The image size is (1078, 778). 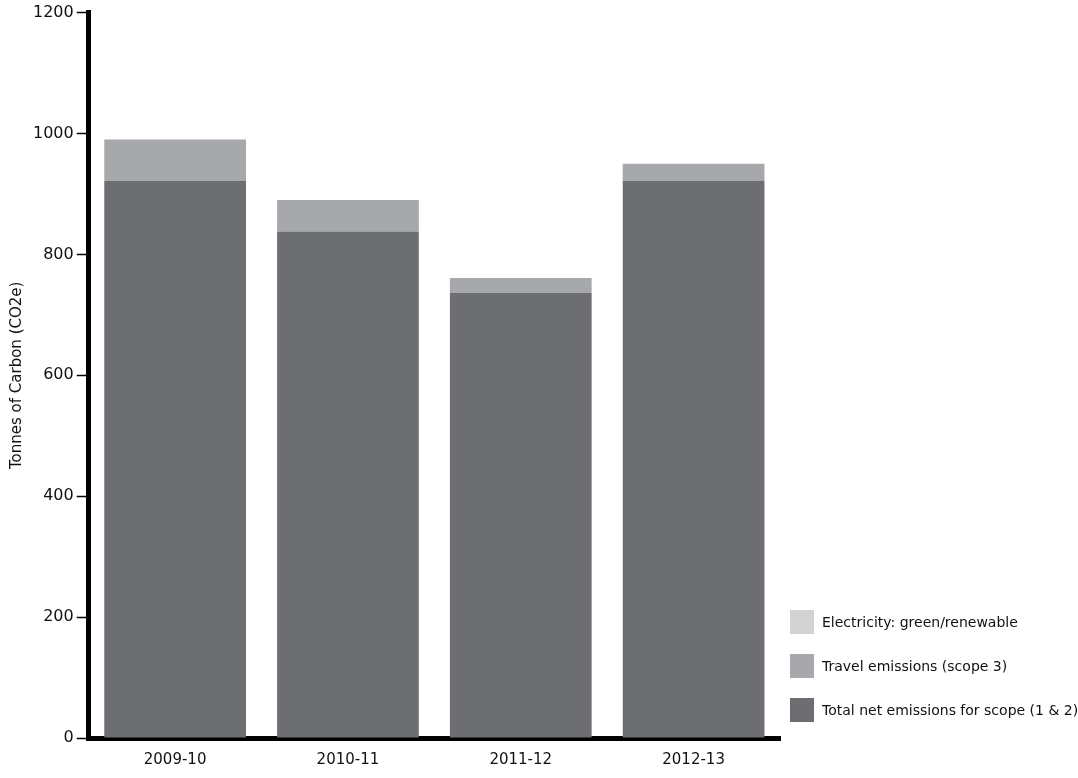 What do you see at coordinates (58, 616) in the screenshot?
I see `y-tick-label: 200` at bounding box center [58, 616].